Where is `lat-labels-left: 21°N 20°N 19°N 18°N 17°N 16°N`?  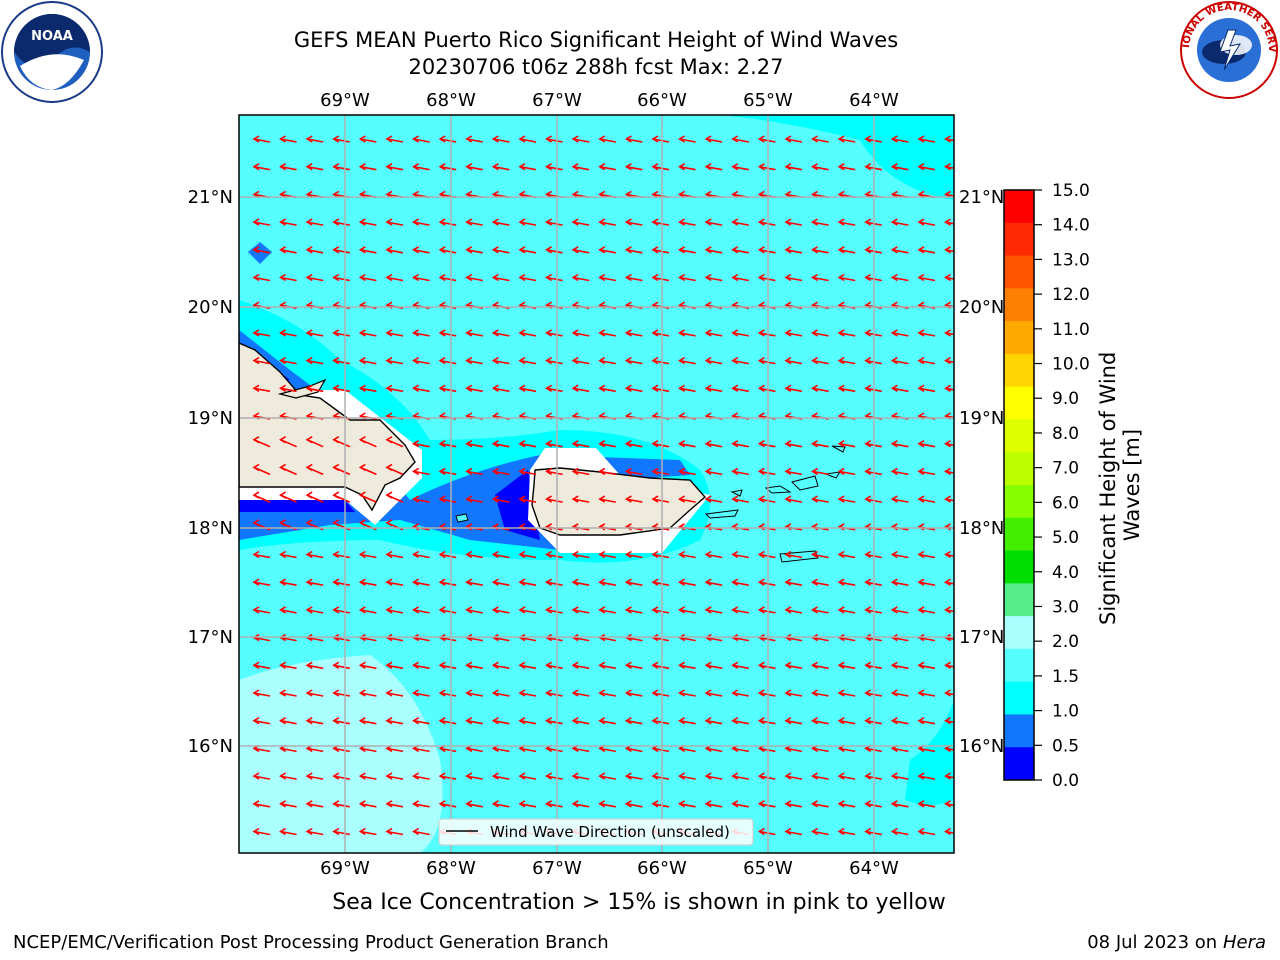 lat-labels-left: 21°N 20°N 19°N 18°N 17°N 16°N is located at coordinates (210, 472).